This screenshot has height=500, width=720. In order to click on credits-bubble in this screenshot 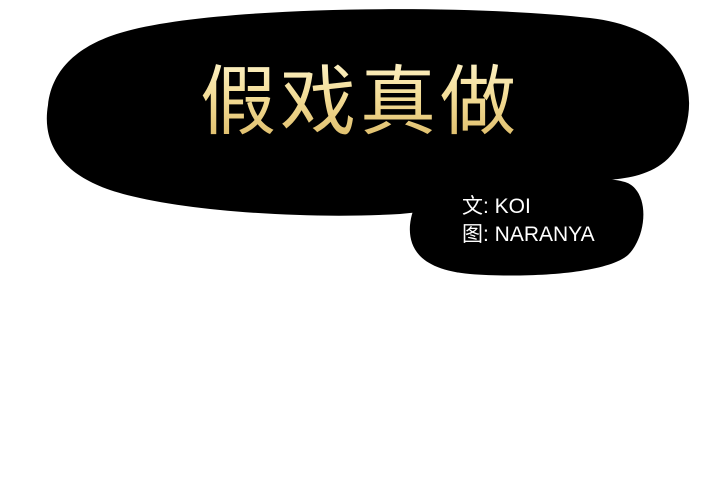, I will do `click(526, 226)`.